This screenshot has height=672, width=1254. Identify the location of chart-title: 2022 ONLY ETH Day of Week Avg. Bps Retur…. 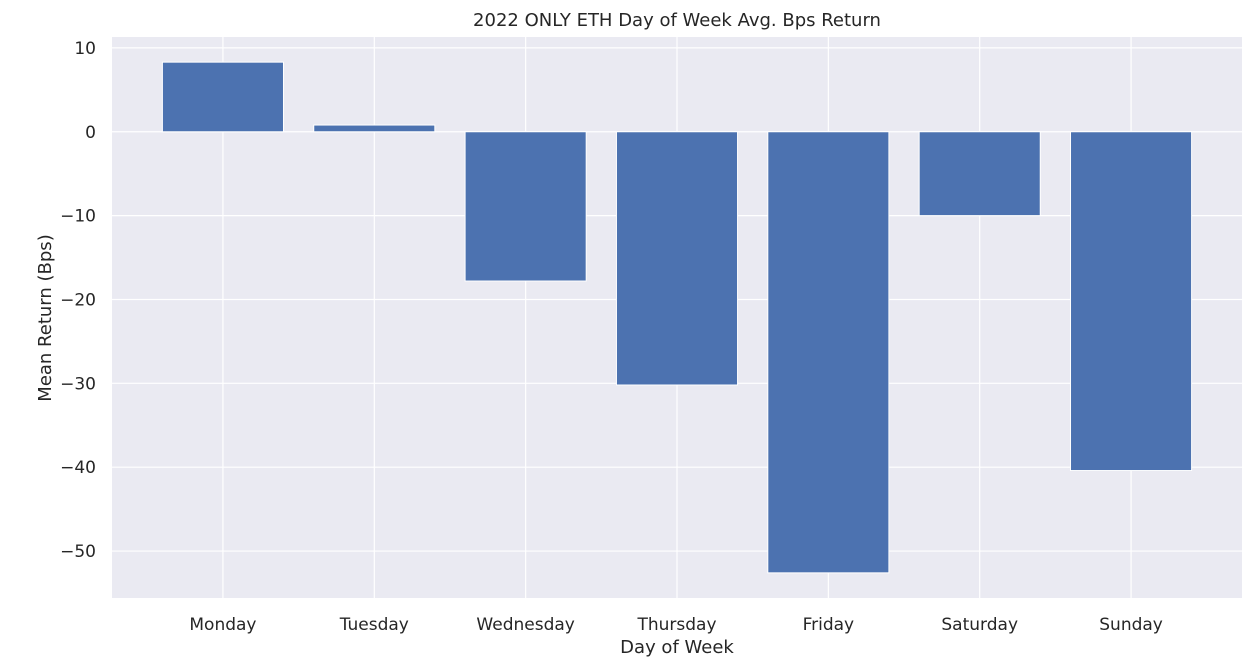
(677, 20).